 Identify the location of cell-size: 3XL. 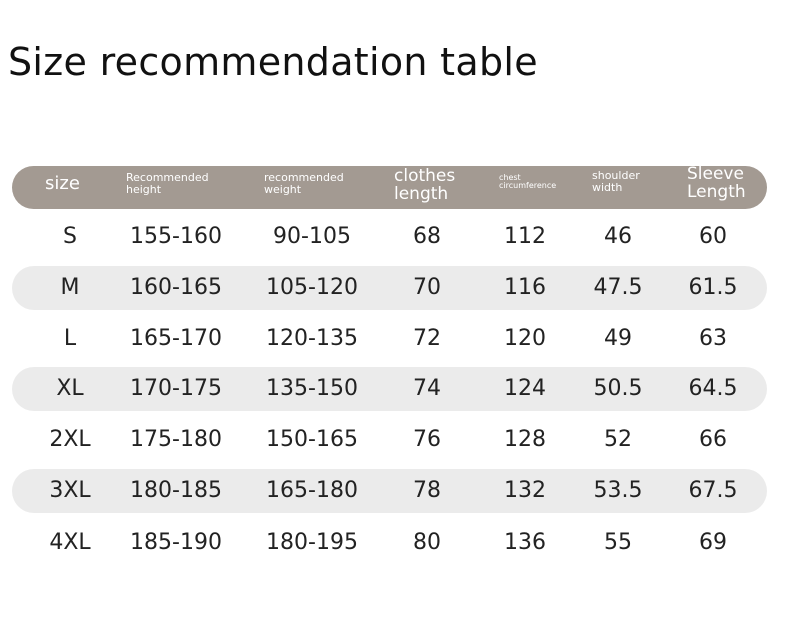
(70, 490).